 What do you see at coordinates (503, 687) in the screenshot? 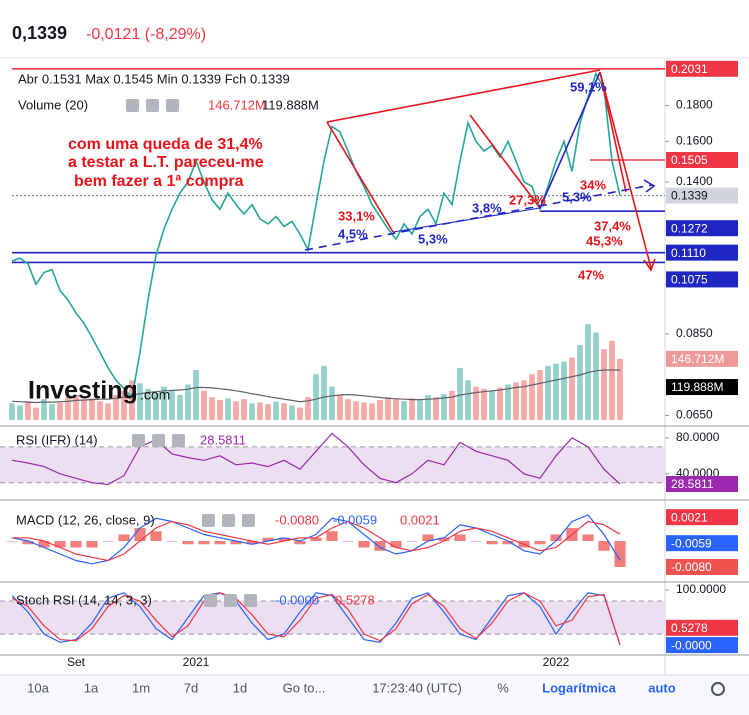
I see `toolbar-button: %` at bounding box center [503, 687].